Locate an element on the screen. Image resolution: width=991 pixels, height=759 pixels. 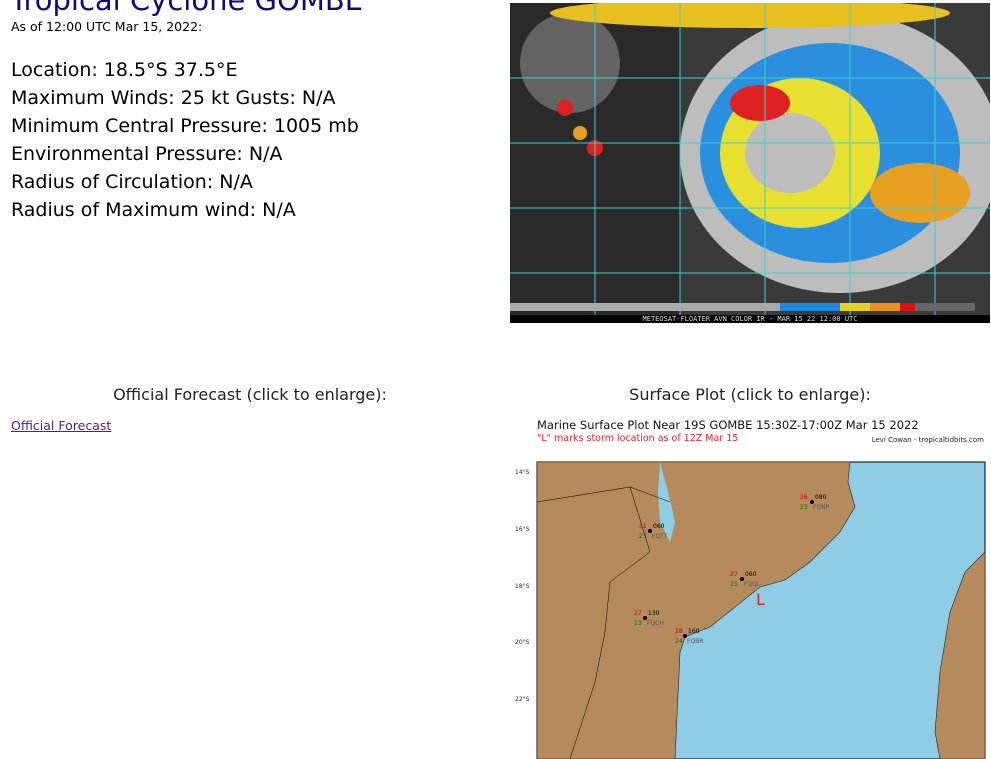
radius-circulation: Radius of Circulation: N/A is located at coordinates (132, 182).